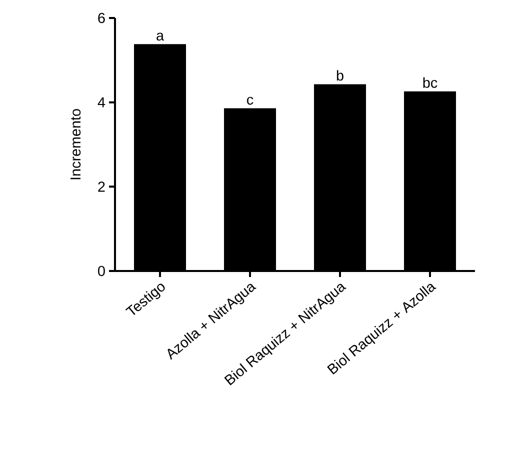 This screenshot has height=452, width=523. I want to click on y-tick-label: 0, so click(101, 271).